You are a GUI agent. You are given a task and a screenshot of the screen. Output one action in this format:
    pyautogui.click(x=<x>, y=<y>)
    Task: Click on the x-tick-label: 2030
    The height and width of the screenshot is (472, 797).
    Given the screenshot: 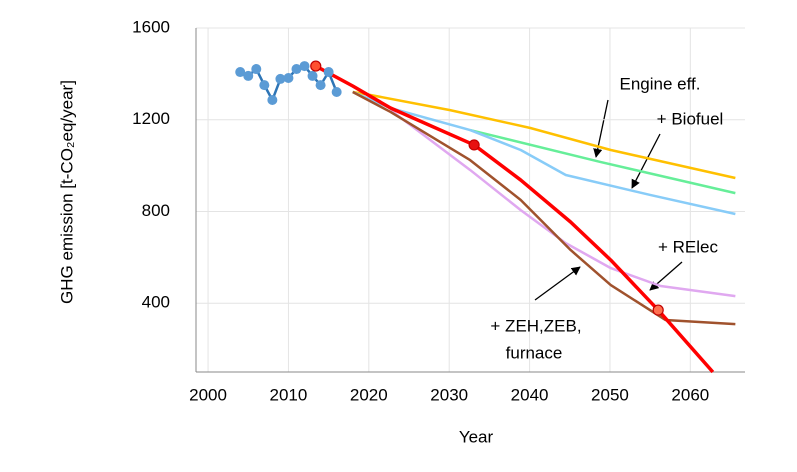 What is the action you would take?
    pyautogui.click(x=449, y=394)
    